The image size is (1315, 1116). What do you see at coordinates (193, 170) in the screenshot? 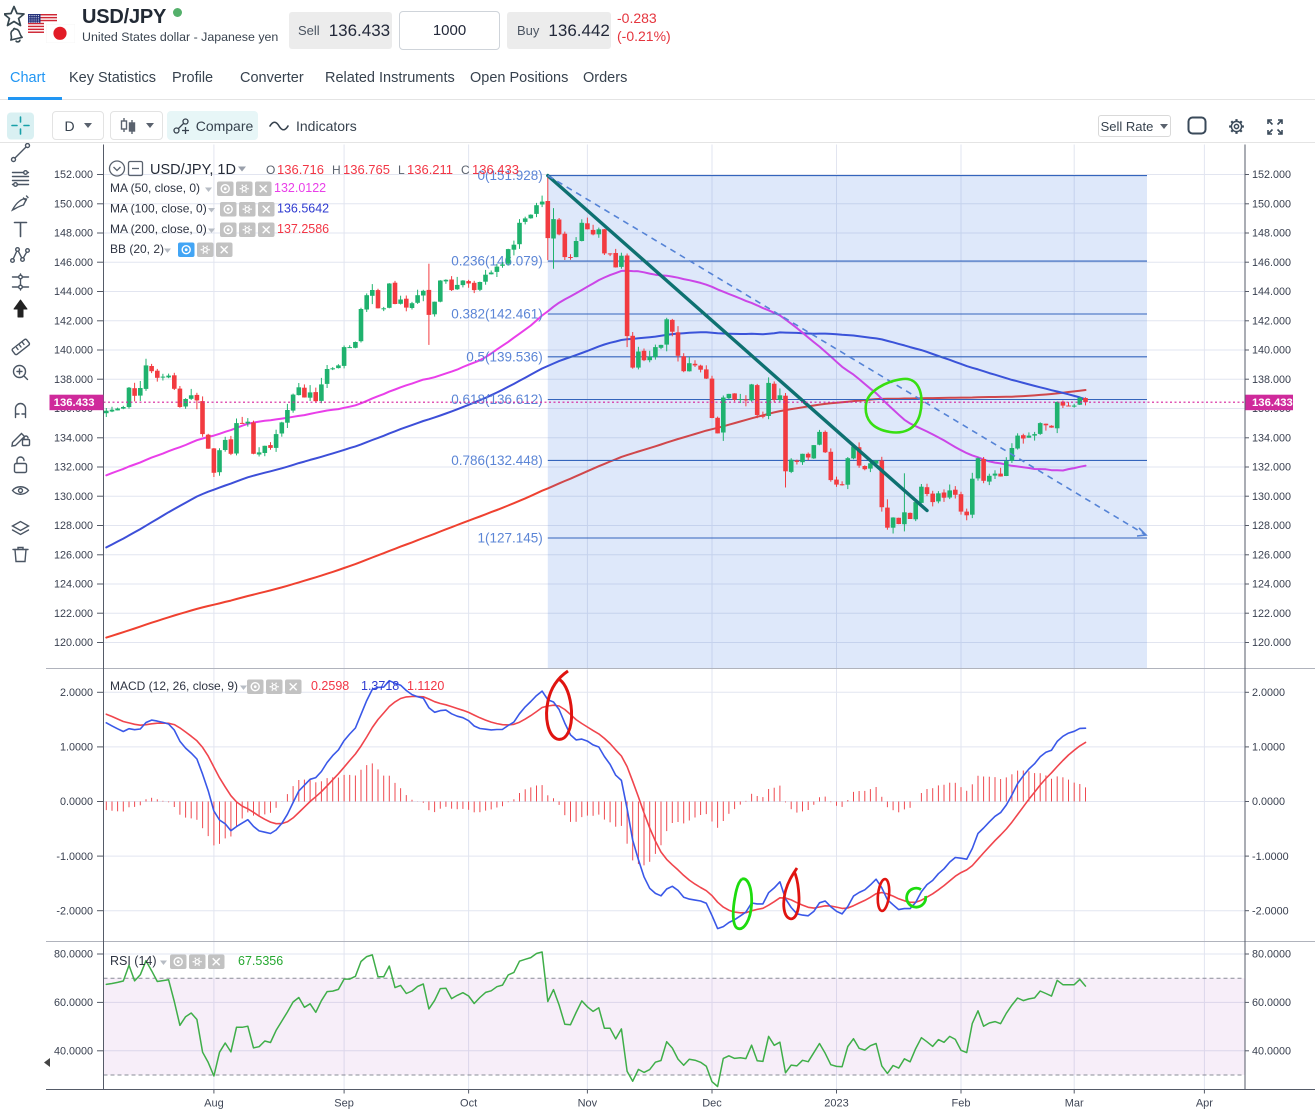
I see `svg-text: USD/JPY, 1D` at bounding box center [193, 170].